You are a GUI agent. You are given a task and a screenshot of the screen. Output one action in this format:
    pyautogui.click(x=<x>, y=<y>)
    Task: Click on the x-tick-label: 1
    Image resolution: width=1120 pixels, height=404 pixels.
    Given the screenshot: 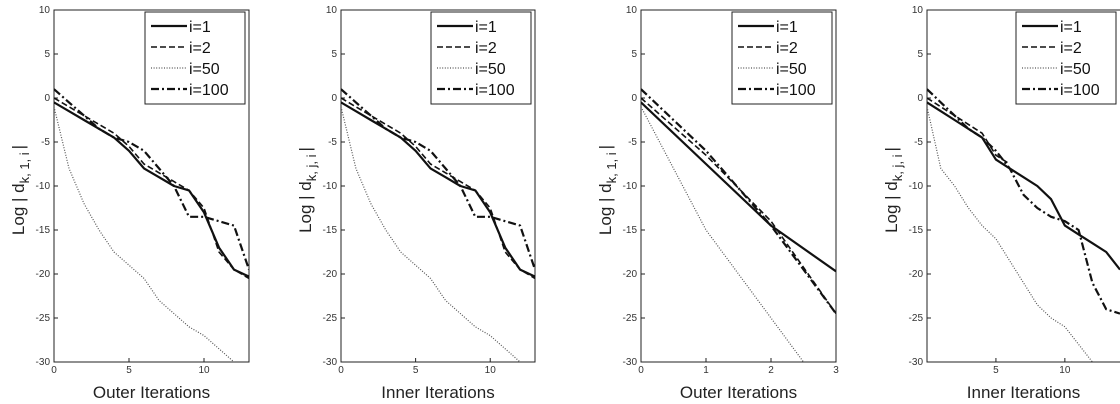 What is the action you would take?
    pyautogui.click(x=706, y=370)
    